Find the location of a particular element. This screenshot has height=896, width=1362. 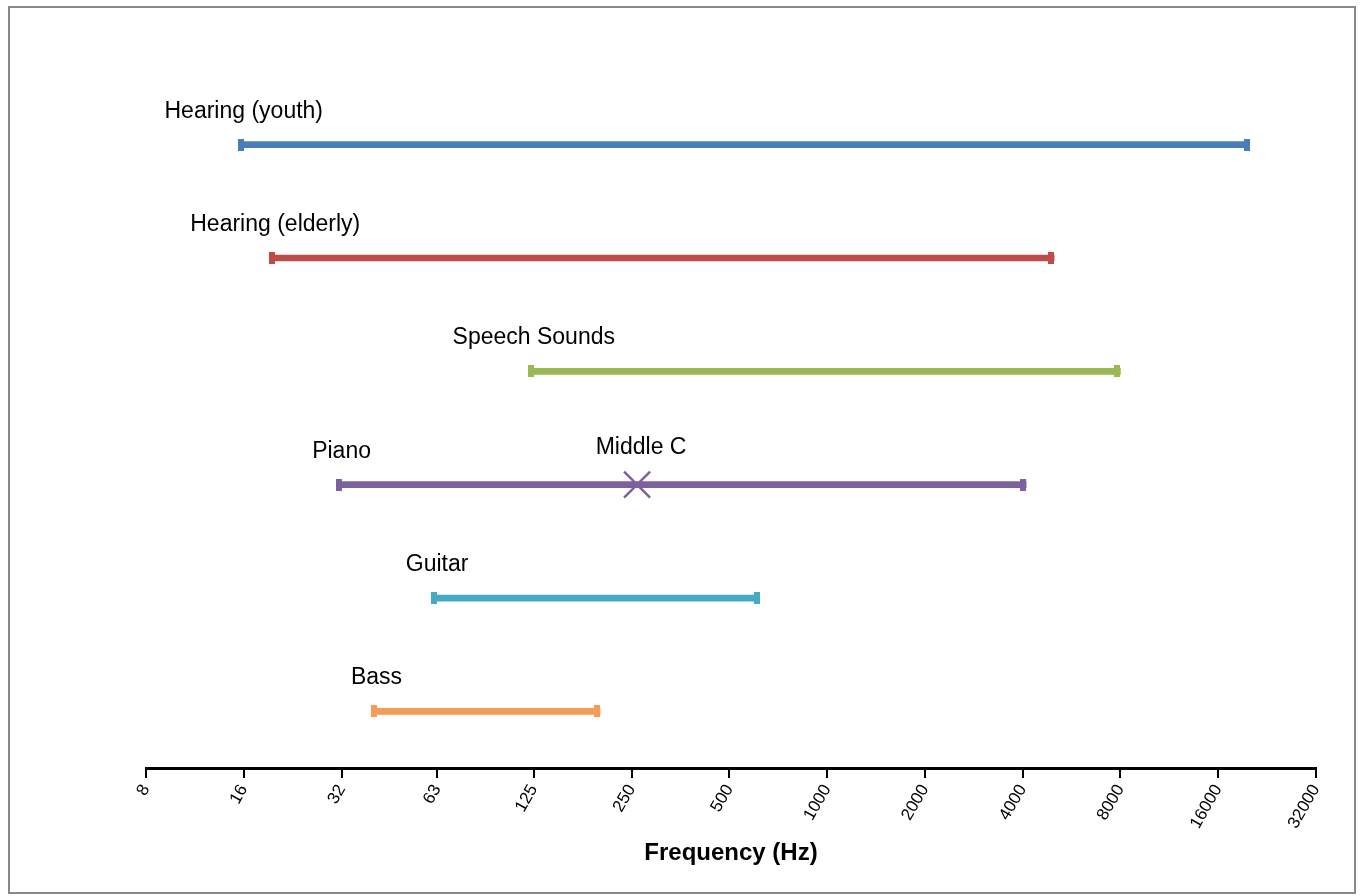

x-tick-label: 500 is located at coordinates (721, 798).